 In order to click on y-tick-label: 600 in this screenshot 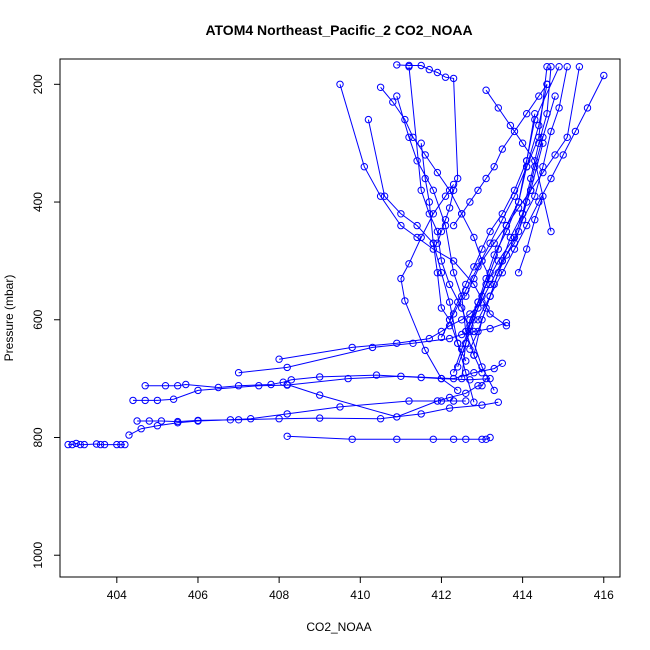, I will do `click(38, 319)`.